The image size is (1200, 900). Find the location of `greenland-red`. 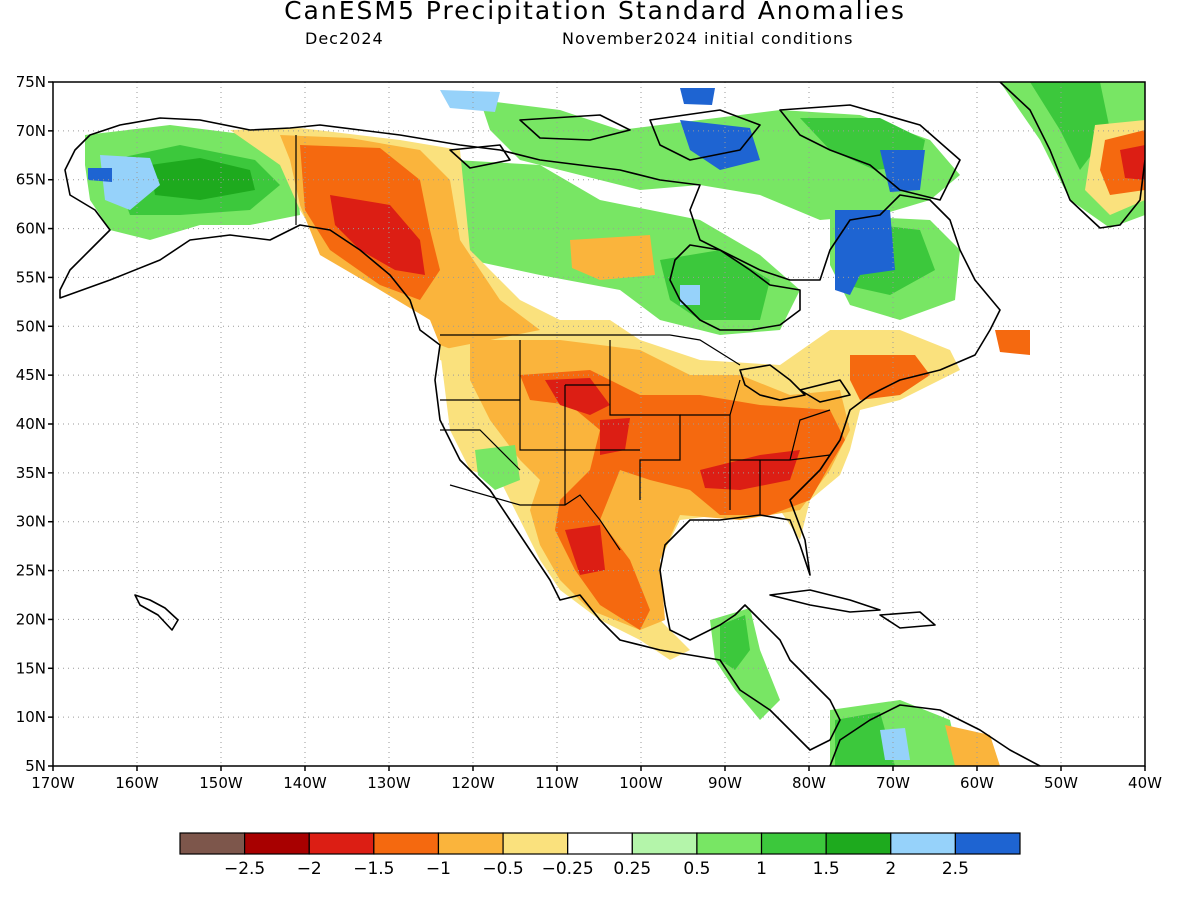

greenland-red is located at coordinates (1132, 162).